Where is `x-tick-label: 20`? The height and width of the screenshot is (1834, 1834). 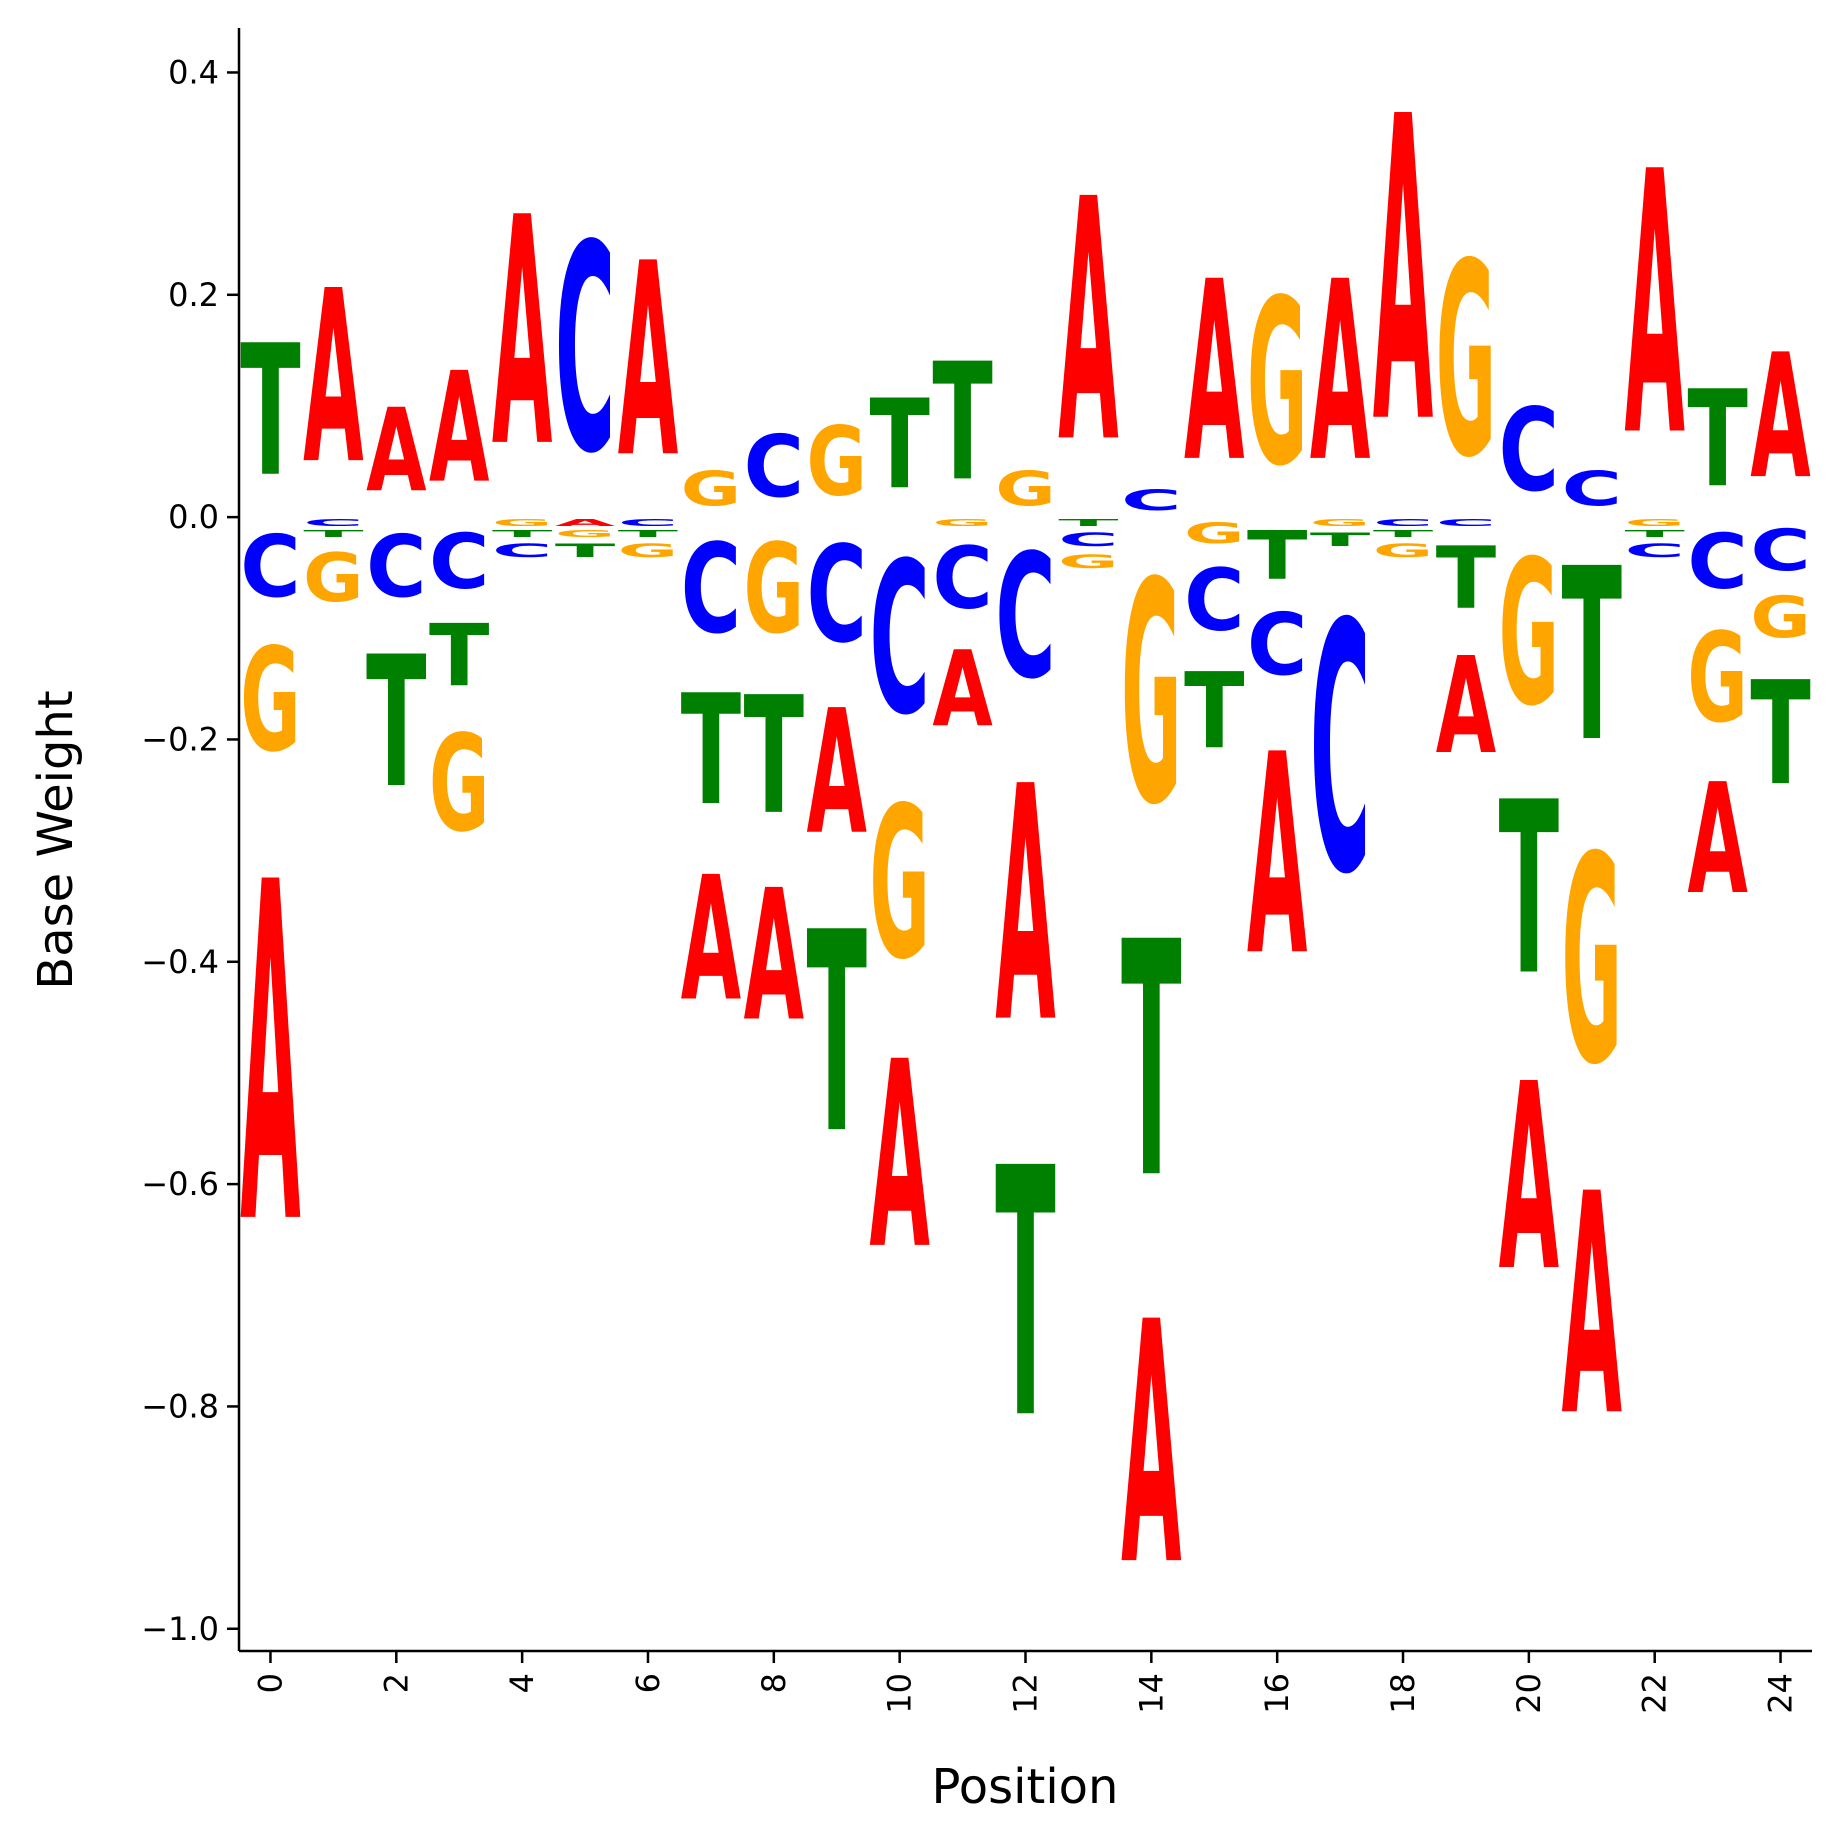 x-tick-label: 20 is located at coordinates (1529, 1693).